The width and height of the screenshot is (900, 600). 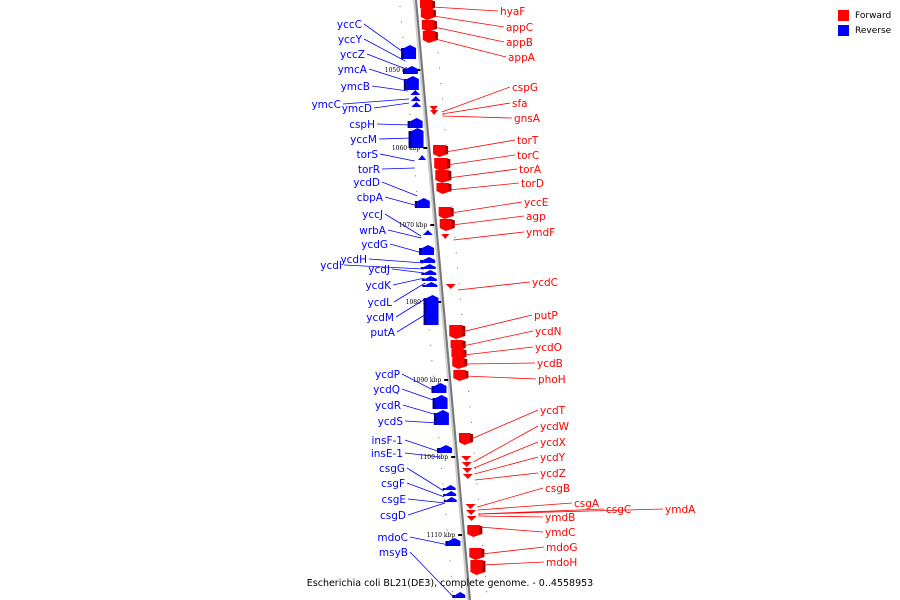 I want to click on legend-label-forward: Forward, so click(x=873, y=15).